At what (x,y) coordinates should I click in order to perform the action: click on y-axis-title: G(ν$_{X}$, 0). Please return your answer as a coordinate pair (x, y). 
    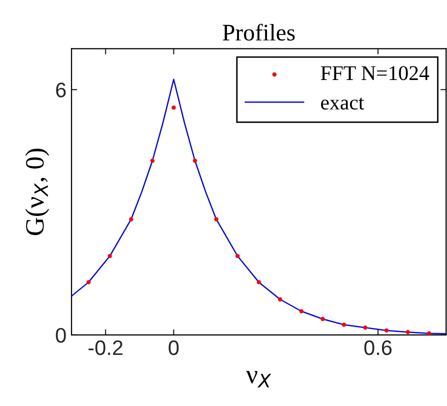
    Looking at the image, I should click on (37, 192).